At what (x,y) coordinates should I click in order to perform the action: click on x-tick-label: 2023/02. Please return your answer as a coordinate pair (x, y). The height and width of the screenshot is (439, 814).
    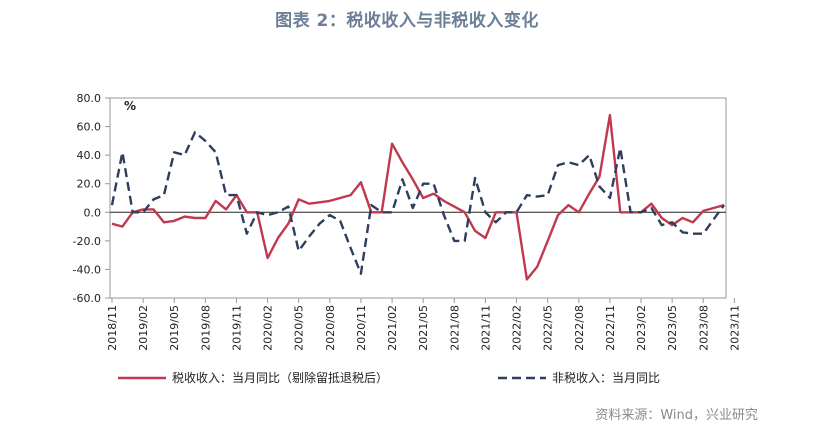
    Looking at the image, I should click on (641, 328).